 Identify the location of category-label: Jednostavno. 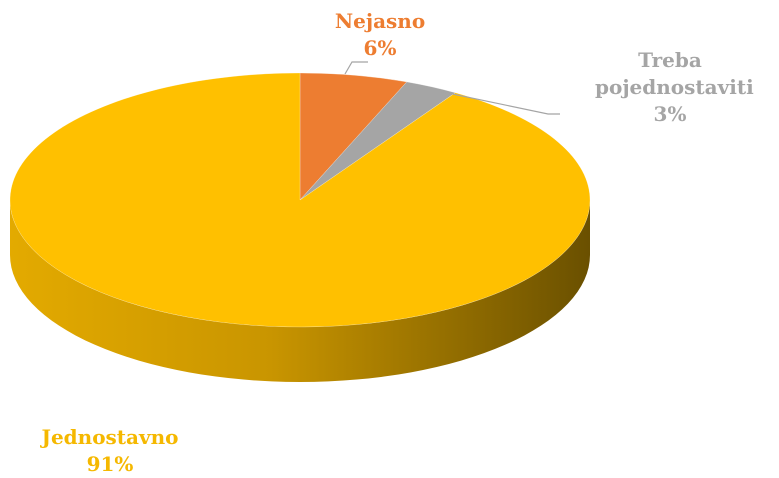
(110, 437).